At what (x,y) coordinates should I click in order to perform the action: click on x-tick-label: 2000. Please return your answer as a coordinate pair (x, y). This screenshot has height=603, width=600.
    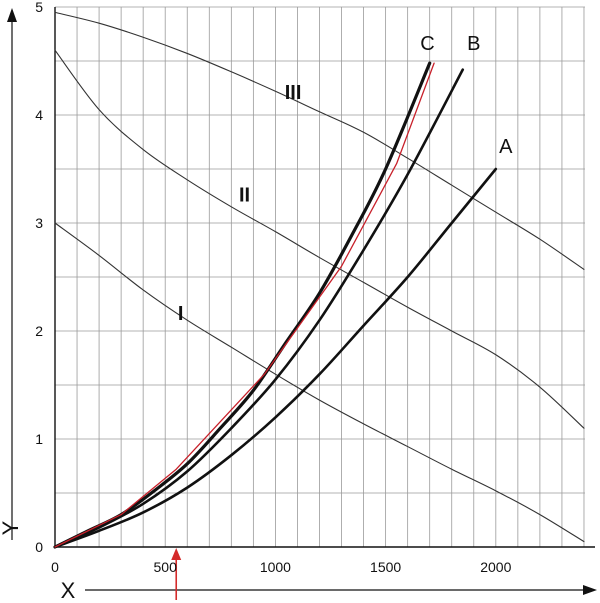
    Looking at the image, I should click on (495, 567).